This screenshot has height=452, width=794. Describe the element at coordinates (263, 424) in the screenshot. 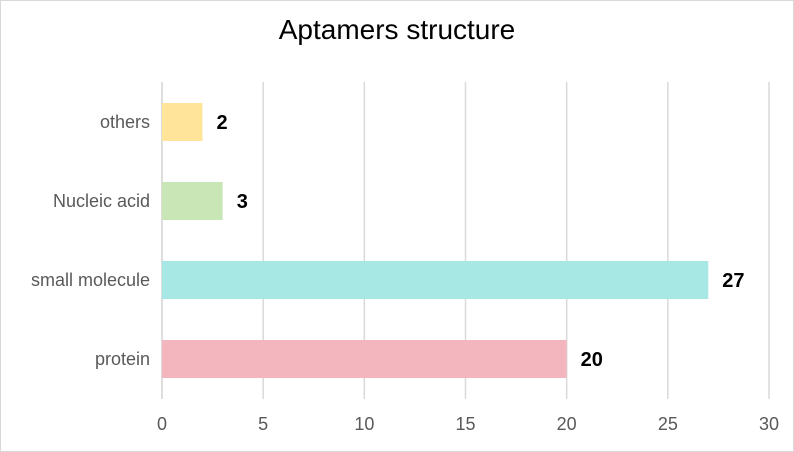

I see `x-tick-label: 5` at that location.